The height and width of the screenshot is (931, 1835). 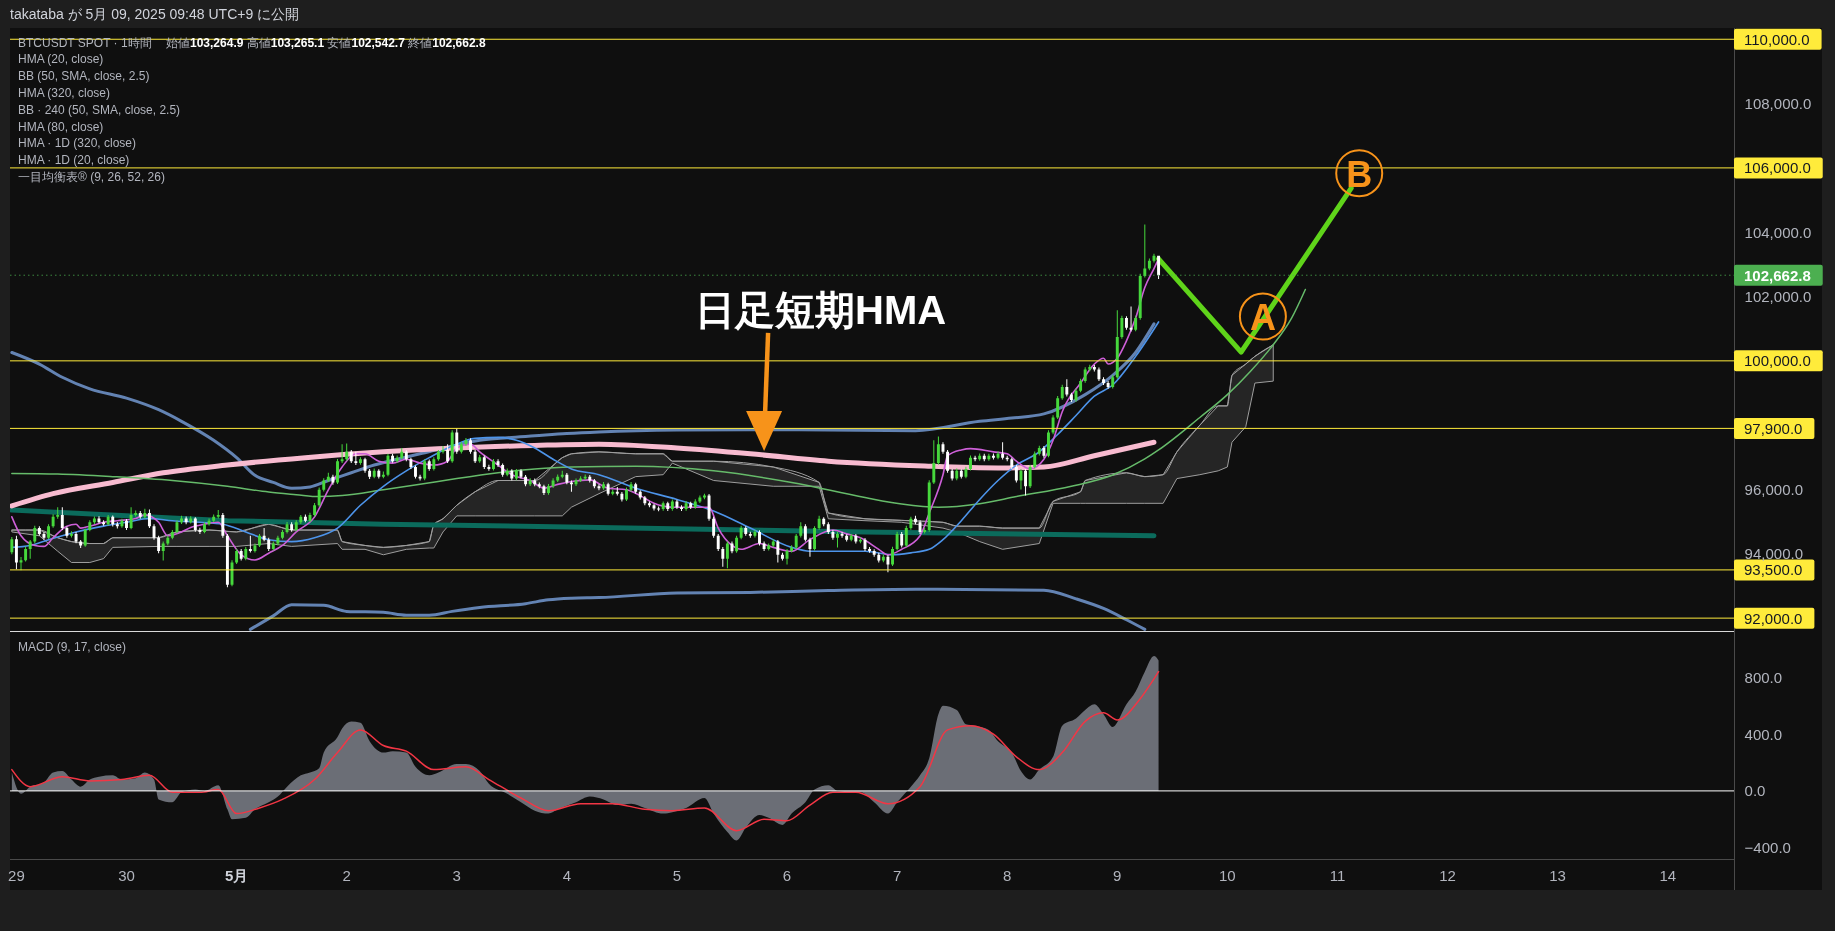 I want to click on x-tick-label: 9, so click(x=1117, y=875).